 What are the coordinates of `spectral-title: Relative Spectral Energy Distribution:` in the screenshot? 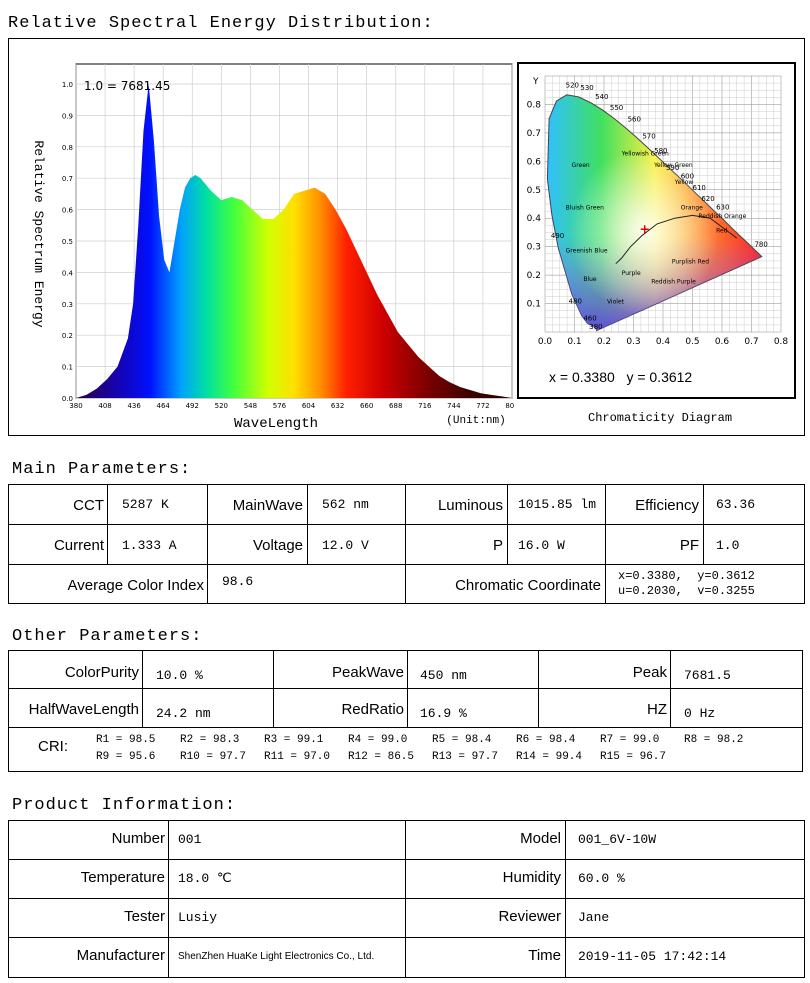 It's located at (221, 23).